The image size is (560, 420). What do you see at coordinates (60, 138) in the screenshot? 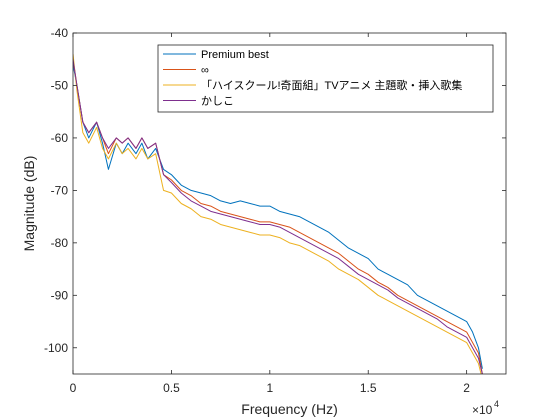
I see `y-tick-label: -60` at bounding box center [60, 138].